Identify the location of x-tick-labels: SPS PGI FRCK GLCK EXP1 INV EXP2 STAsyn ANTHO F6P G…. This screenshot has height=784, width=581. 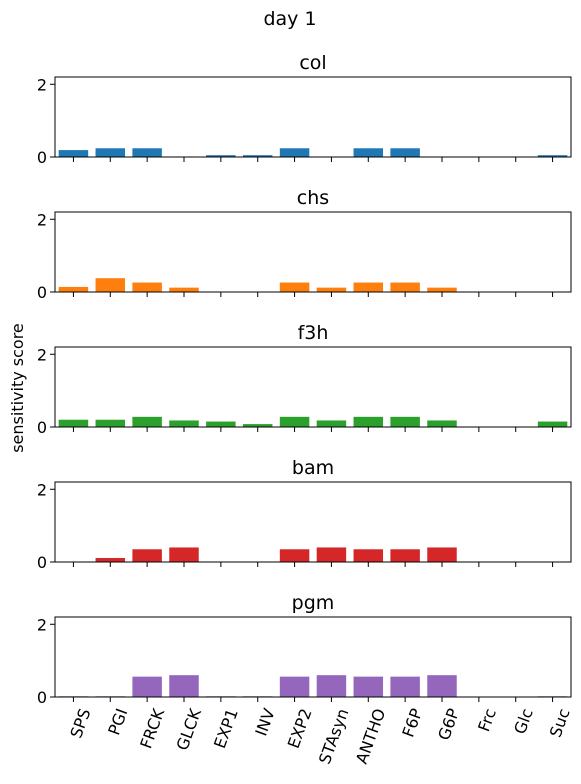
(319, 735).